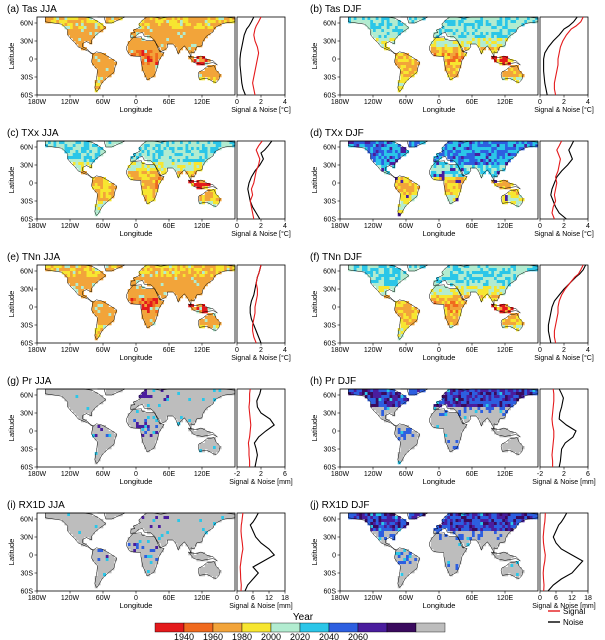 This screenshot has height=640, width=605. What do you see at coordinates (443, 179) in the screenshot?
I see `map-cells` at bounding box center [443, 179].